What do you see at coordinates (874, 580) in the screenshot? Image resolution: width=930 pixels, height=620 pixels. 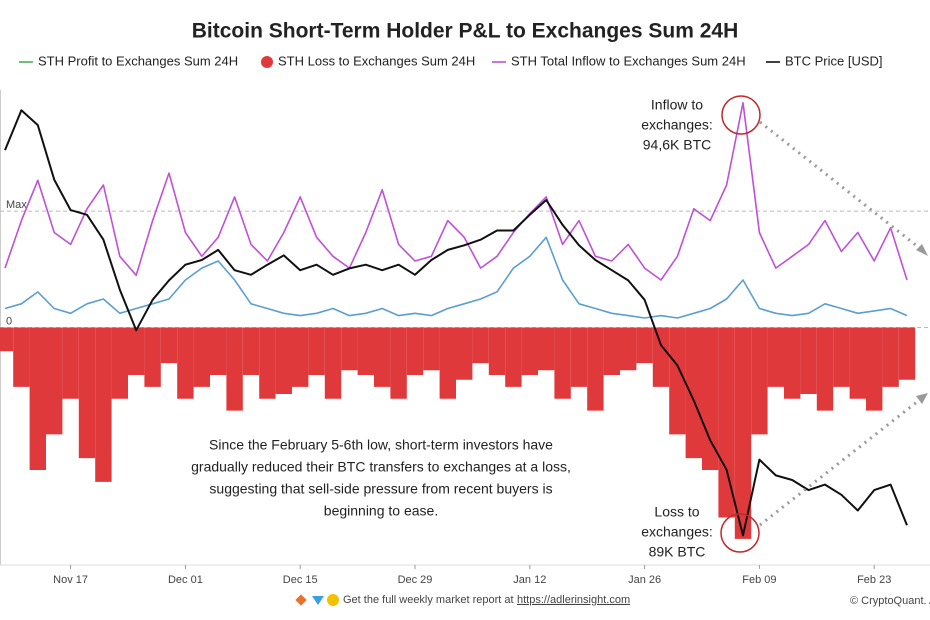 I see `x-tick-label: Feb 23` at bounding box center [874, 580].